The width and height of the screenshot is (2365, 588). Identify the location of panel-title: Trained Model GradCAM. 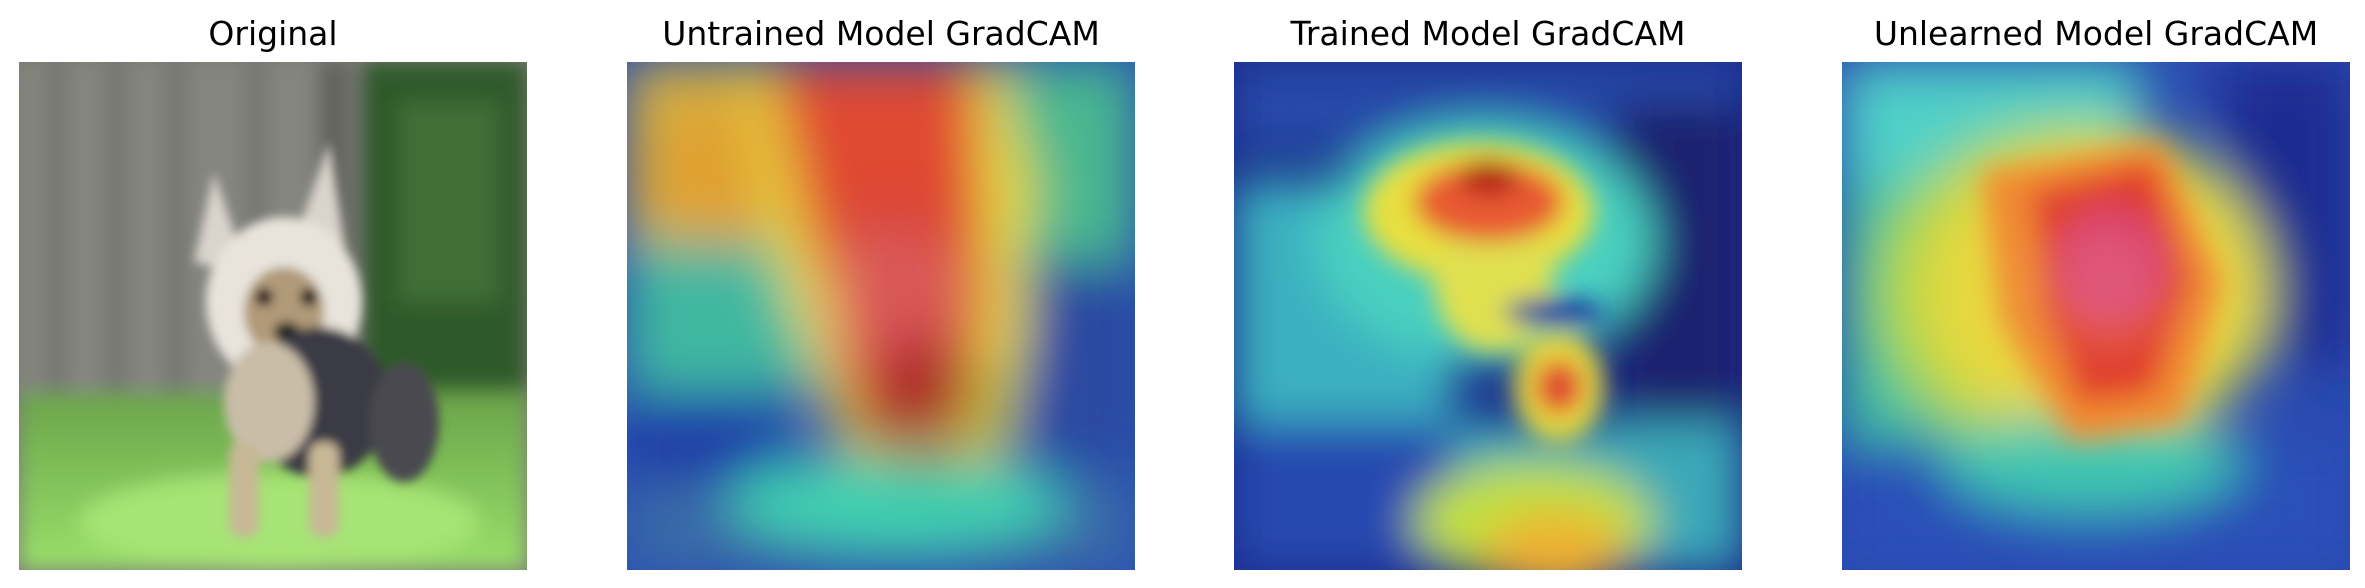
(1488, 33).